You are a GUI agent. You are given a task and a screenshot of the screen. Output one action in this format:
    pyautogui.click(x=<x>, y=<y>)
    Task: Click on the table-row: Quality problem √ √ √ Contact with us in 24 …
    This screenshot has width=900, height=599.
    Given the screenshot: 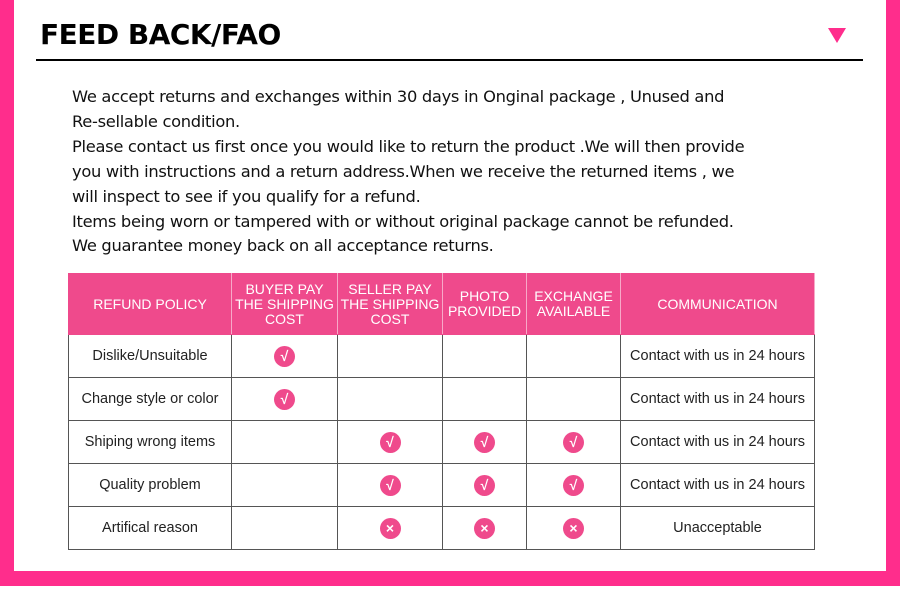 What is the action you would take?
    pyautogui.click(x=441, y=485)
    